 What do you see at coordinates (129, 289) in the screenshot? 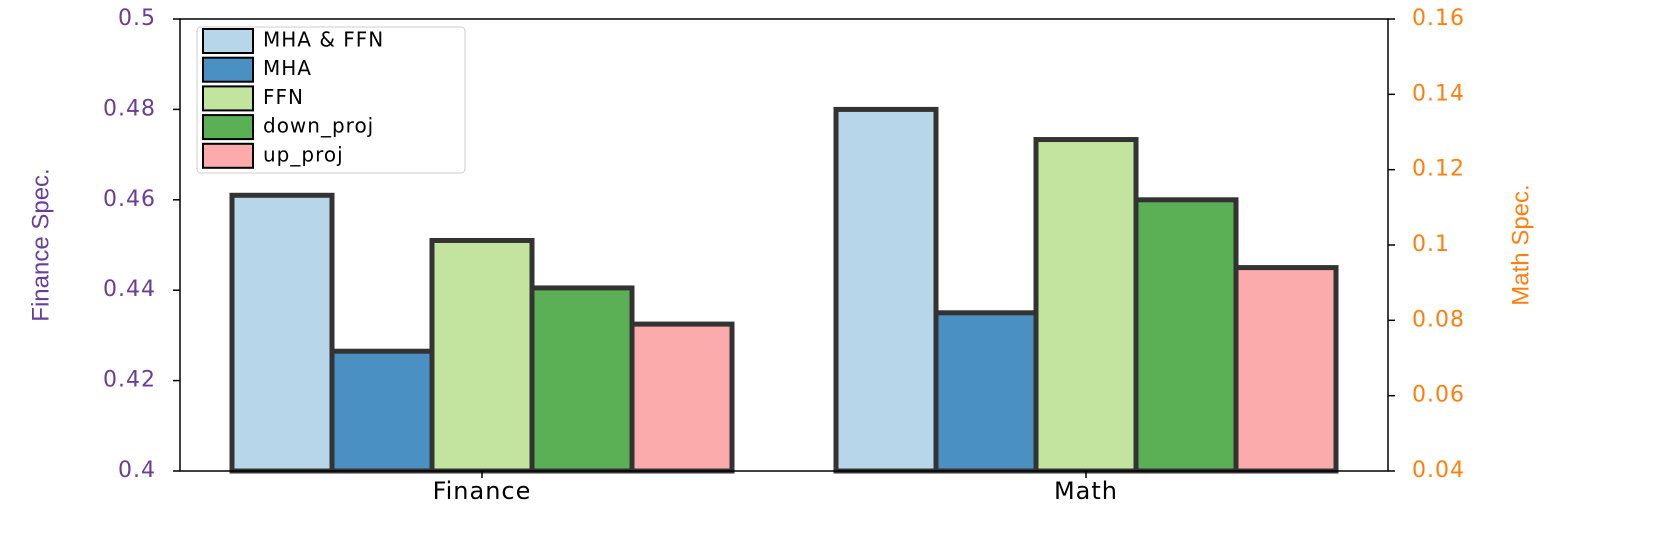
I see `y-tick-label: 0.44` at bounding box center [129, 289].